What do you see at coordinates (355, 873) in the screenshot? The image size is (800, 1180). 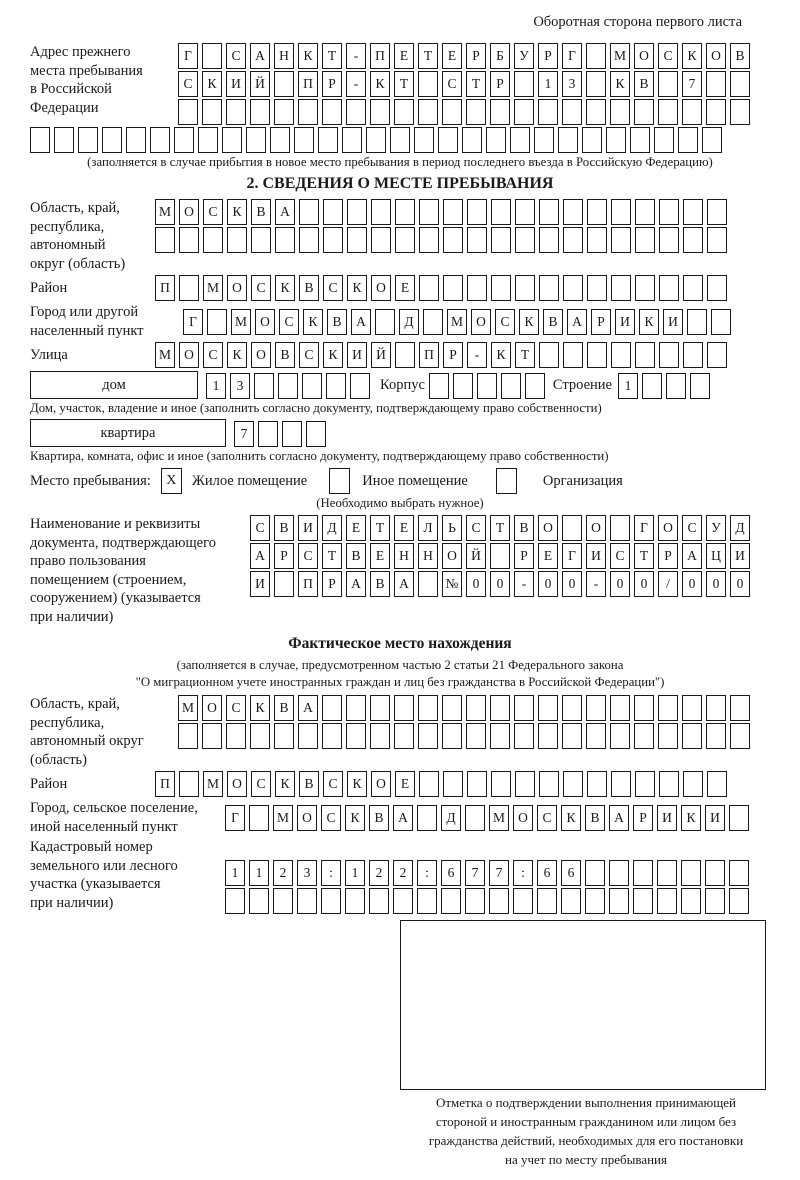 I see `char-cell: 1` at bounding box center [355, 873].